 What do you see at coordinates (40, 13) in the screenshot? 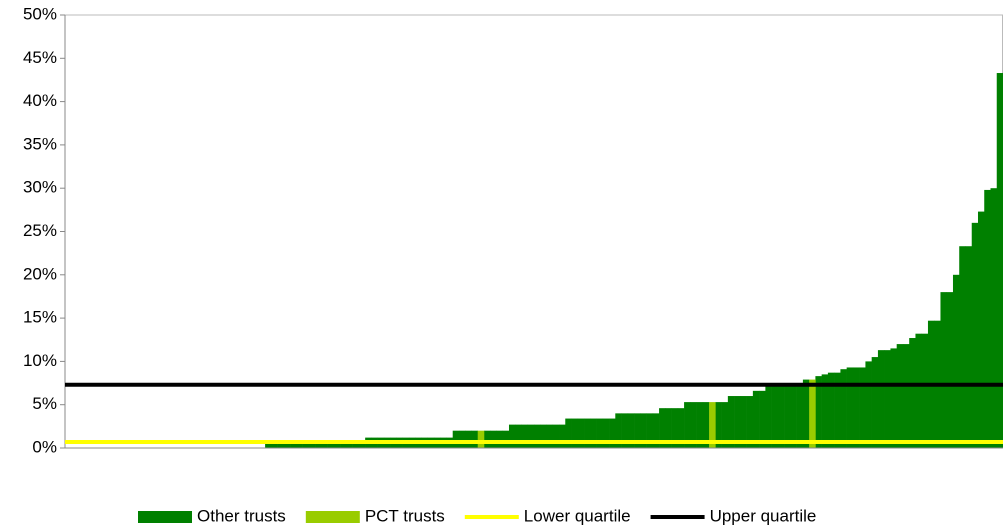
I see `y-tick-label: 50%` at bounding box center [40, 13].